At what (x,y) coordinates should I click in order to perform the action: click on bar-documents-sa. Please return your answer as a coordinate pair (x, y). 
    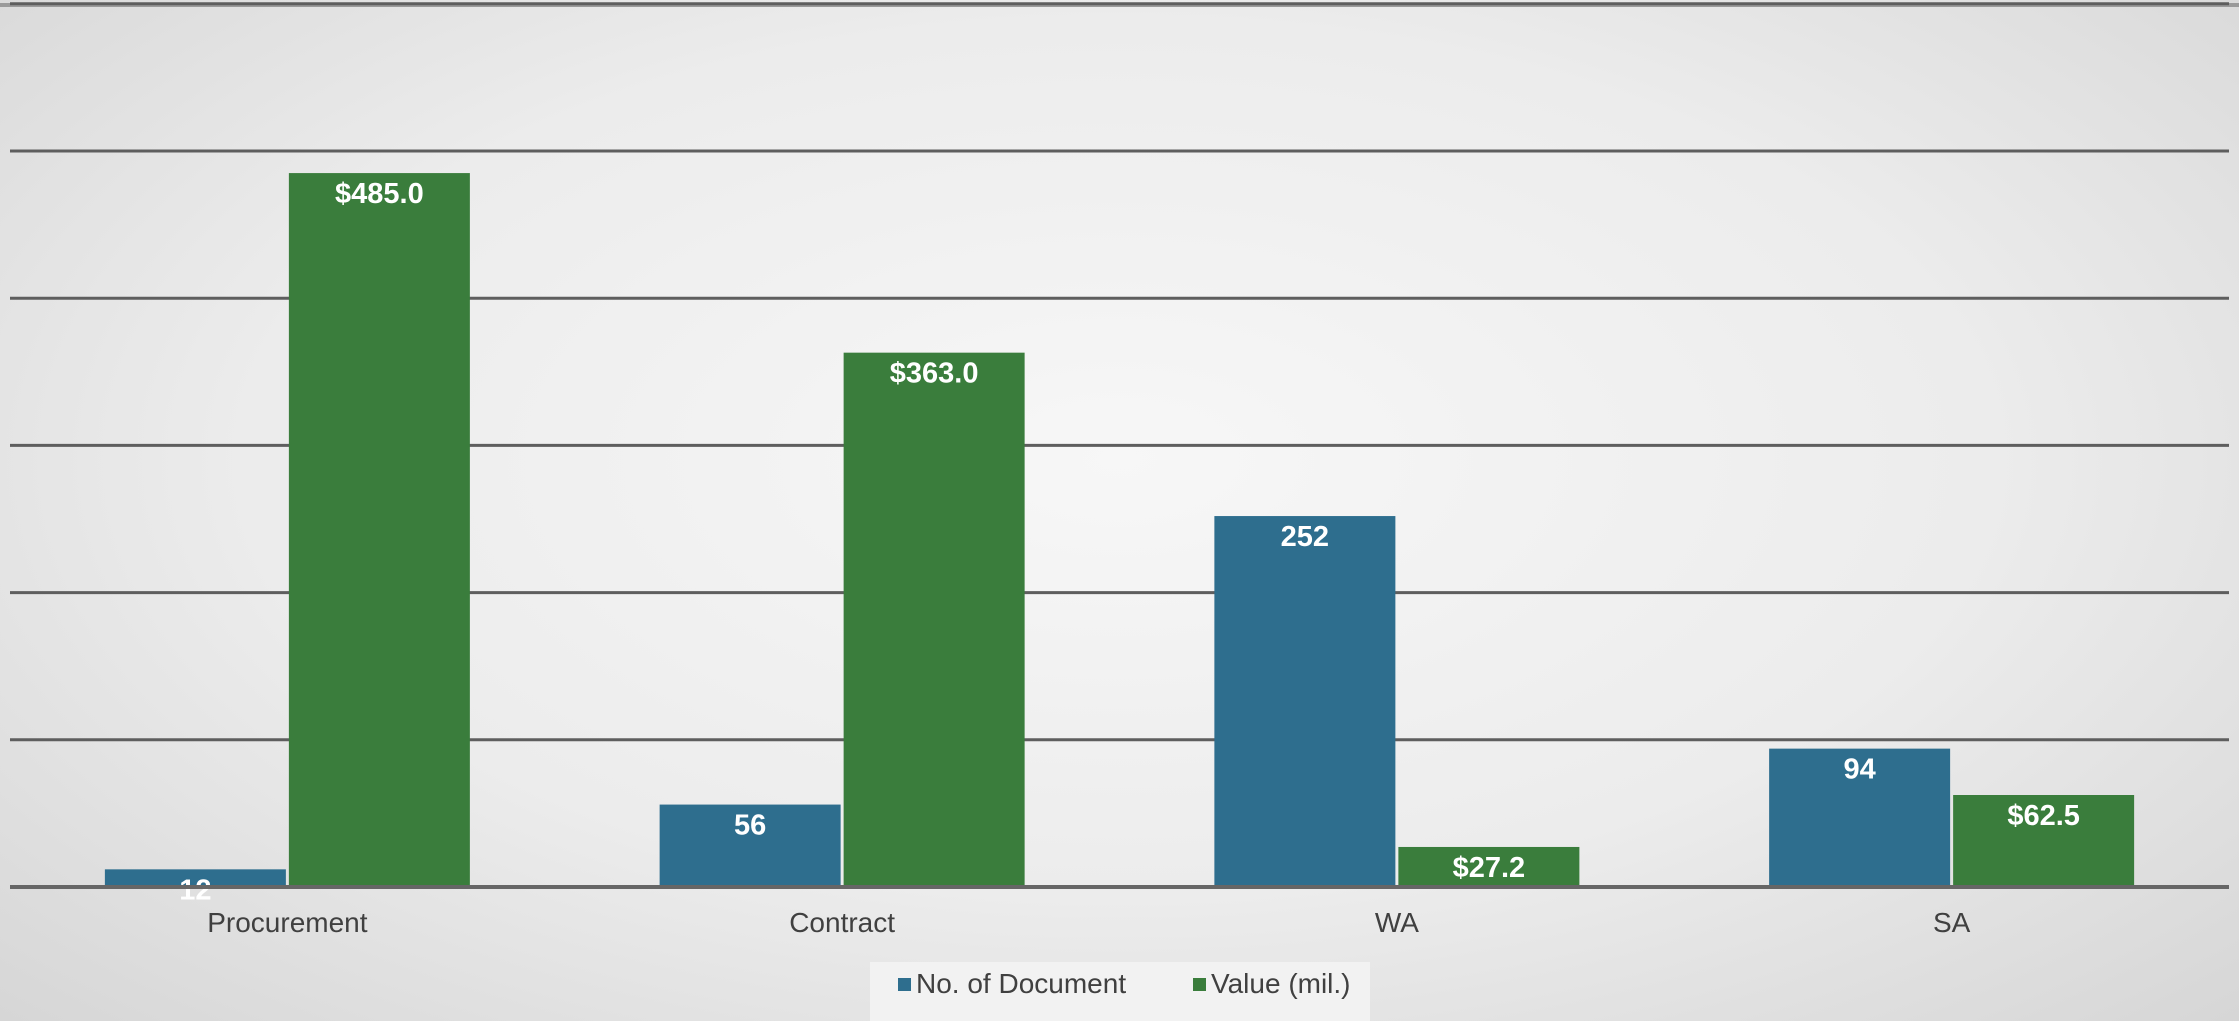
    Looking at the image, I should click on (1860, 817).